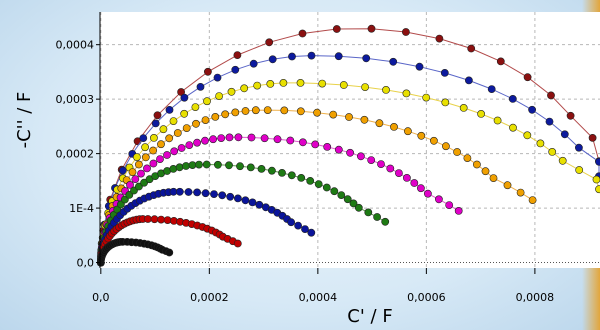 Image resolution: width=600 pixels, height=330 pixels. I want to click on x-axis-label: C' / F, so click(369, 316).